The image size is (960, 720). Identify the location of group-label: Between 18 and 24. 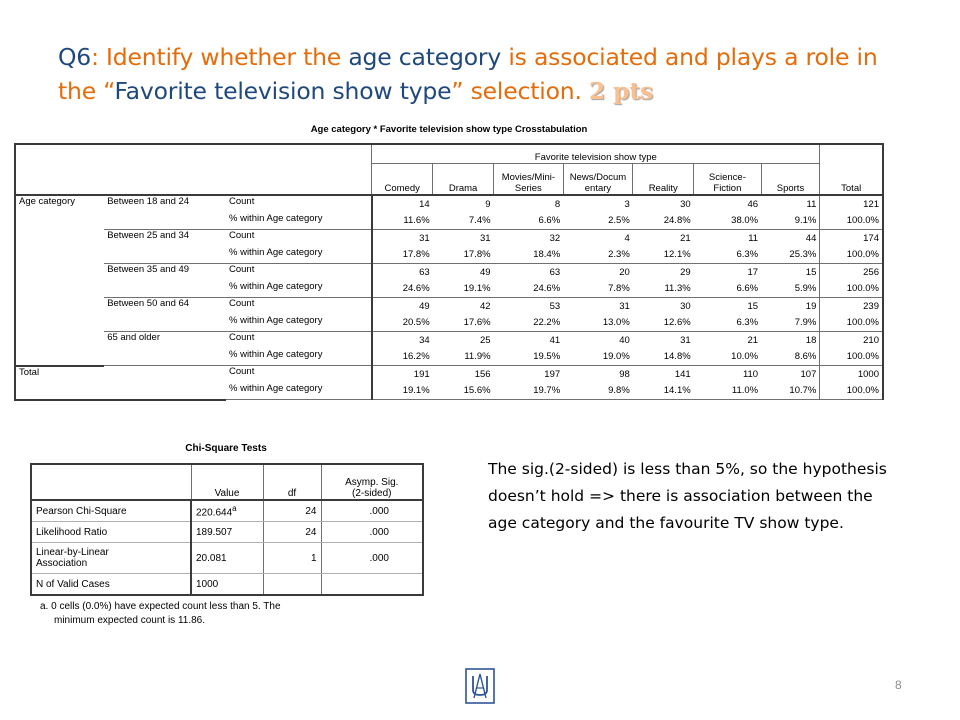
(165, 212).